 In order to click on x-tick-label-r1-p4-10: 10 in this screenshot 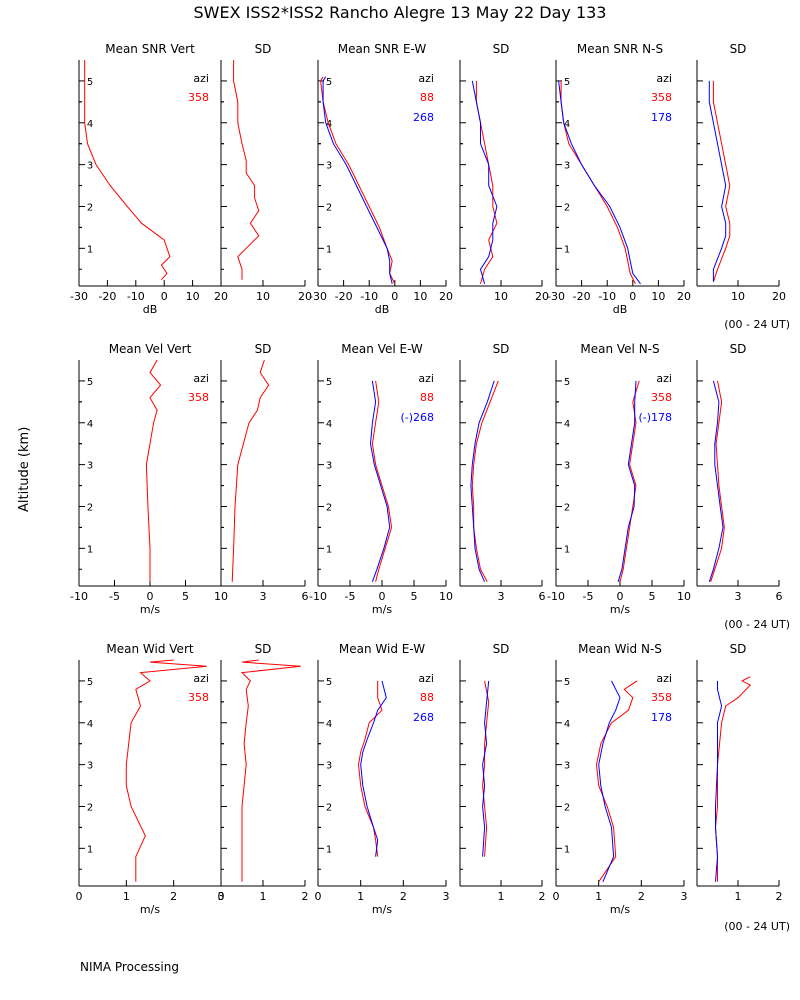, I will do `click(501, 296)`.